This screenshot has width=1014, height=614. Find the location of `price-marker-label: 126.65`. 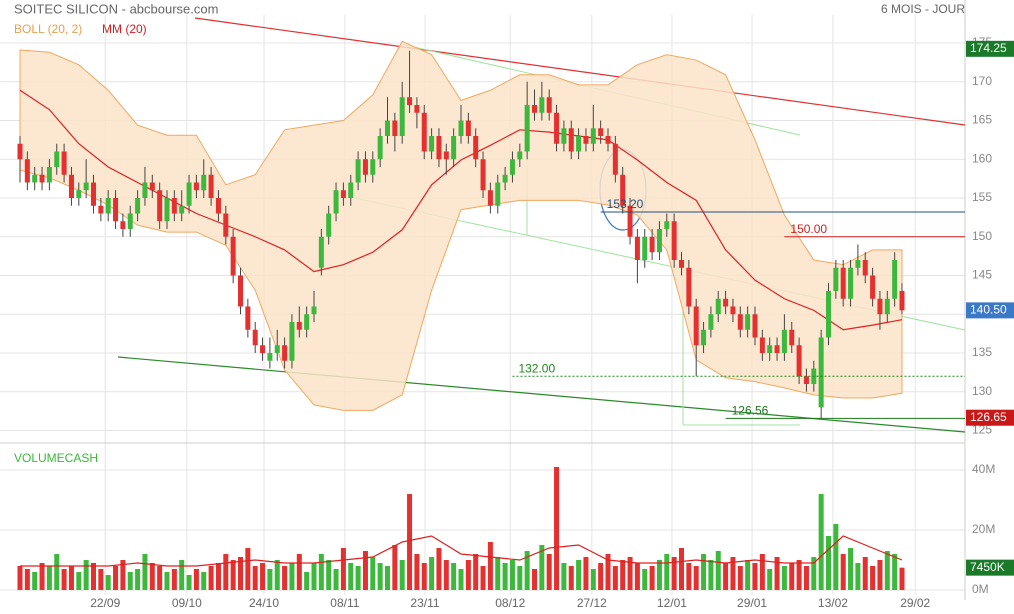

price-marker-label: 126.65 is located at coordinates (988, 417).